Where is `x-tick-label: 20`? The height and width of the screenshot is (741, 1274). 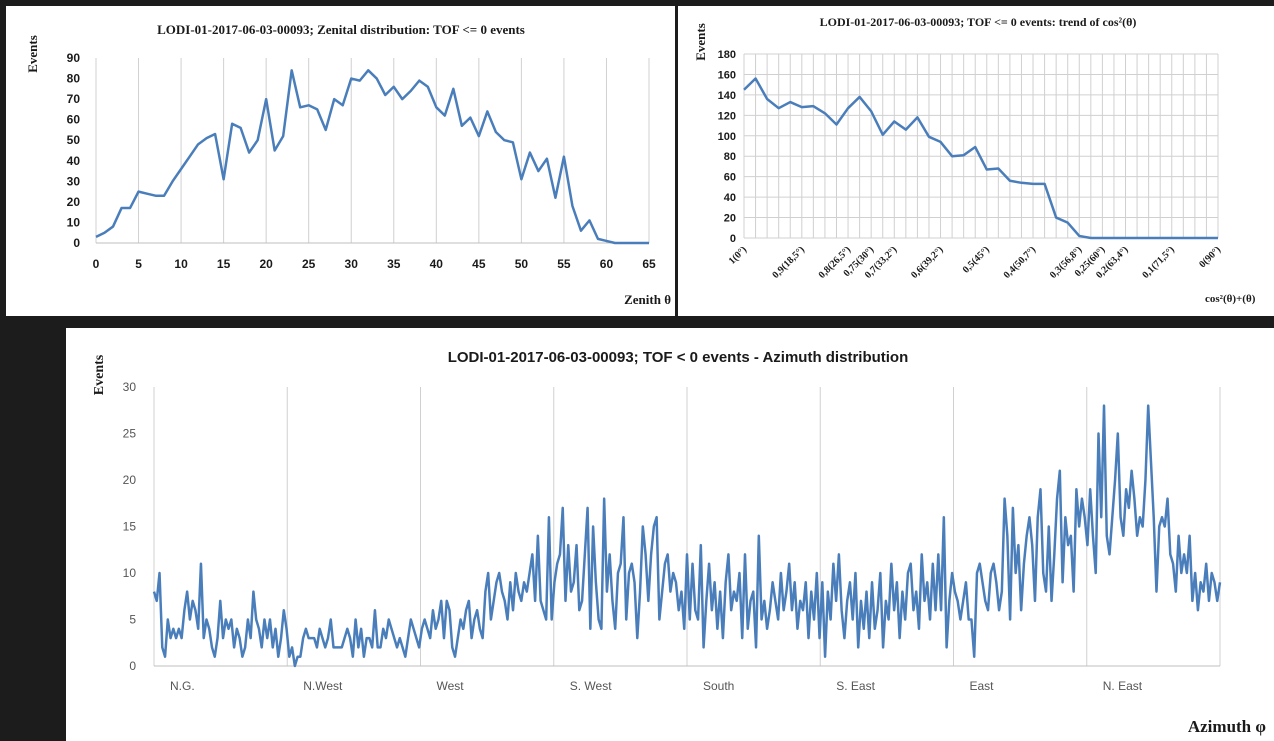 x-tick-label: 20 is located at coordinates (266, 264).